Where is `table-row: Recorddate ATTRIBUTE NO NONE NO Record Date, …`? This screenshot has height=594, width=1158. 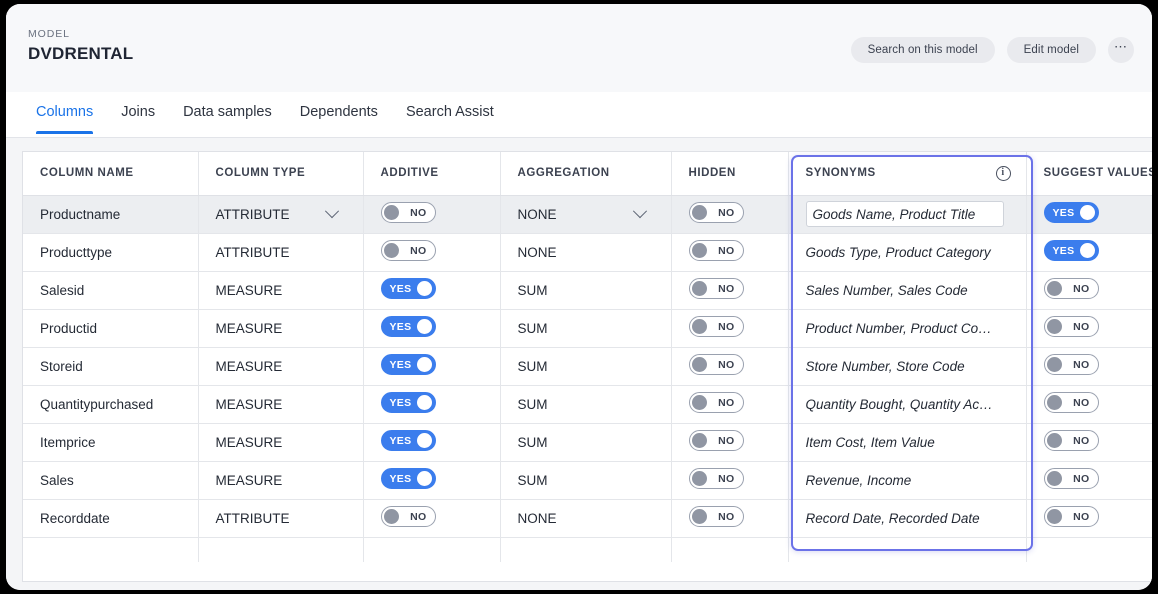
table-row: Recorddate ATTRIBUTE NO NONE NO Record Date, … is located at coordinates (587, 518).